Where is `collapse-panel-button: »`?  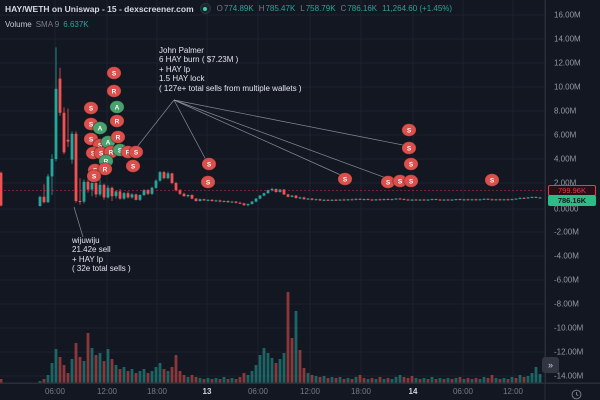 collapse-panel-button: » is located at coordinates (550, 365).